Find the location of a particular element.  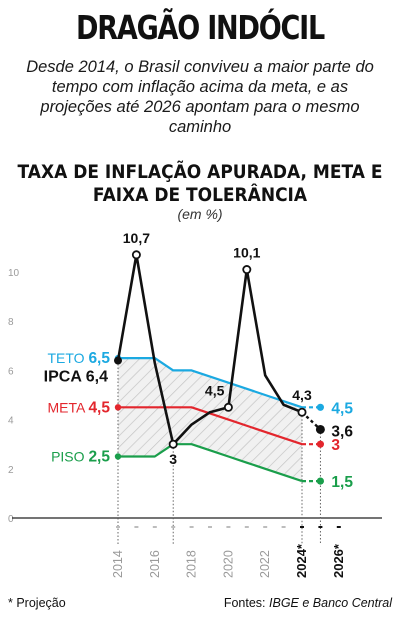

ipca-start-point is located at coordinates (118, 360).